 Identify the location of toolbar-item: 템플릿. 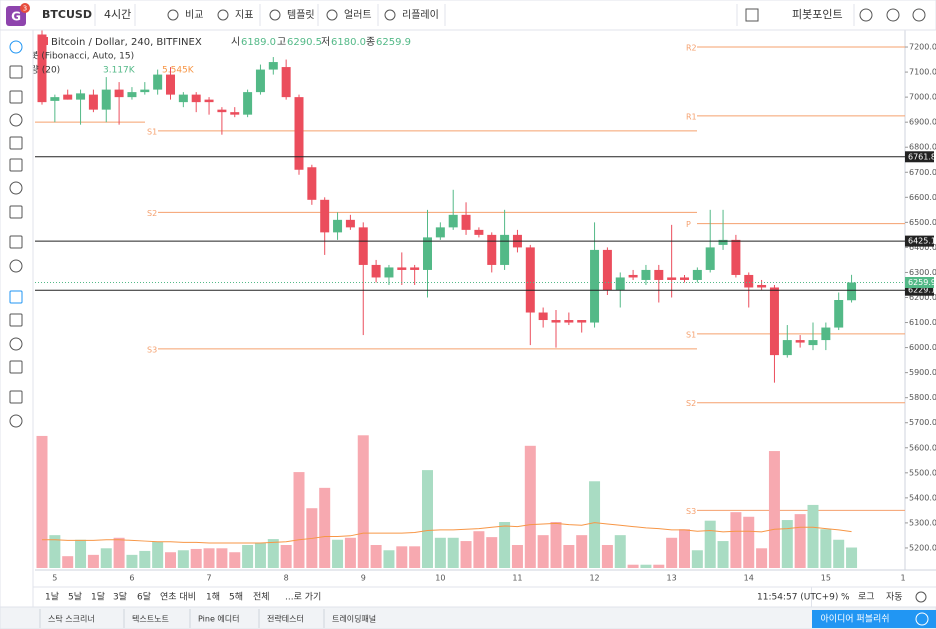
(301, 15).